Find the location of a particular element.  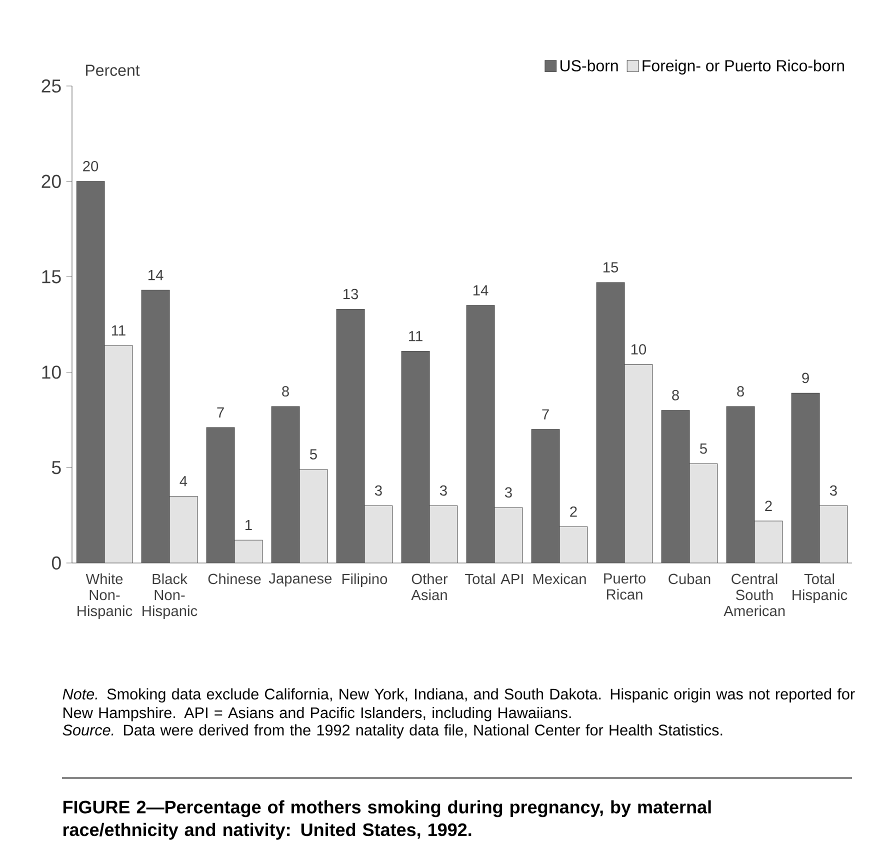

x-tick-label: Cuban is located at coordinates (689, 578).